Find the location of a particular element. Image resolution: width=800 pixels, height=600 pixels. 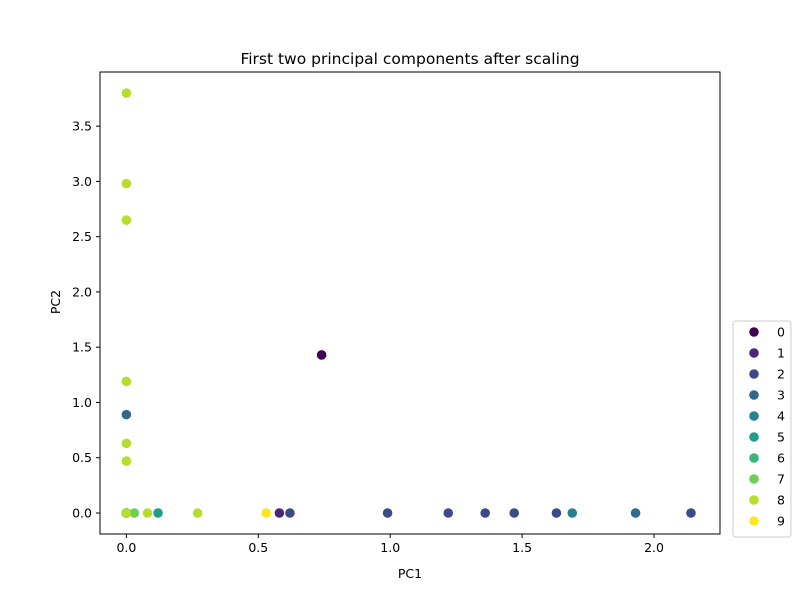

legend-label-6: 6 is located at coordinates (781, 458).